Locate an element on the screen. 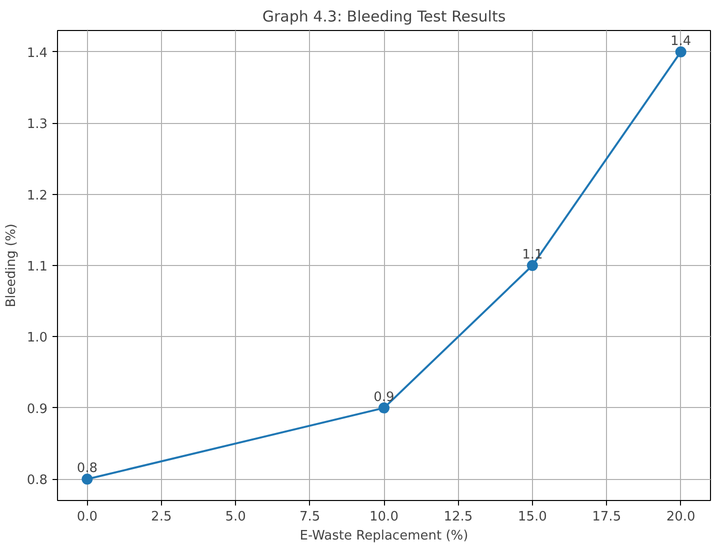  x-tick-label: 20.0 is located at coordinates (681, 517).